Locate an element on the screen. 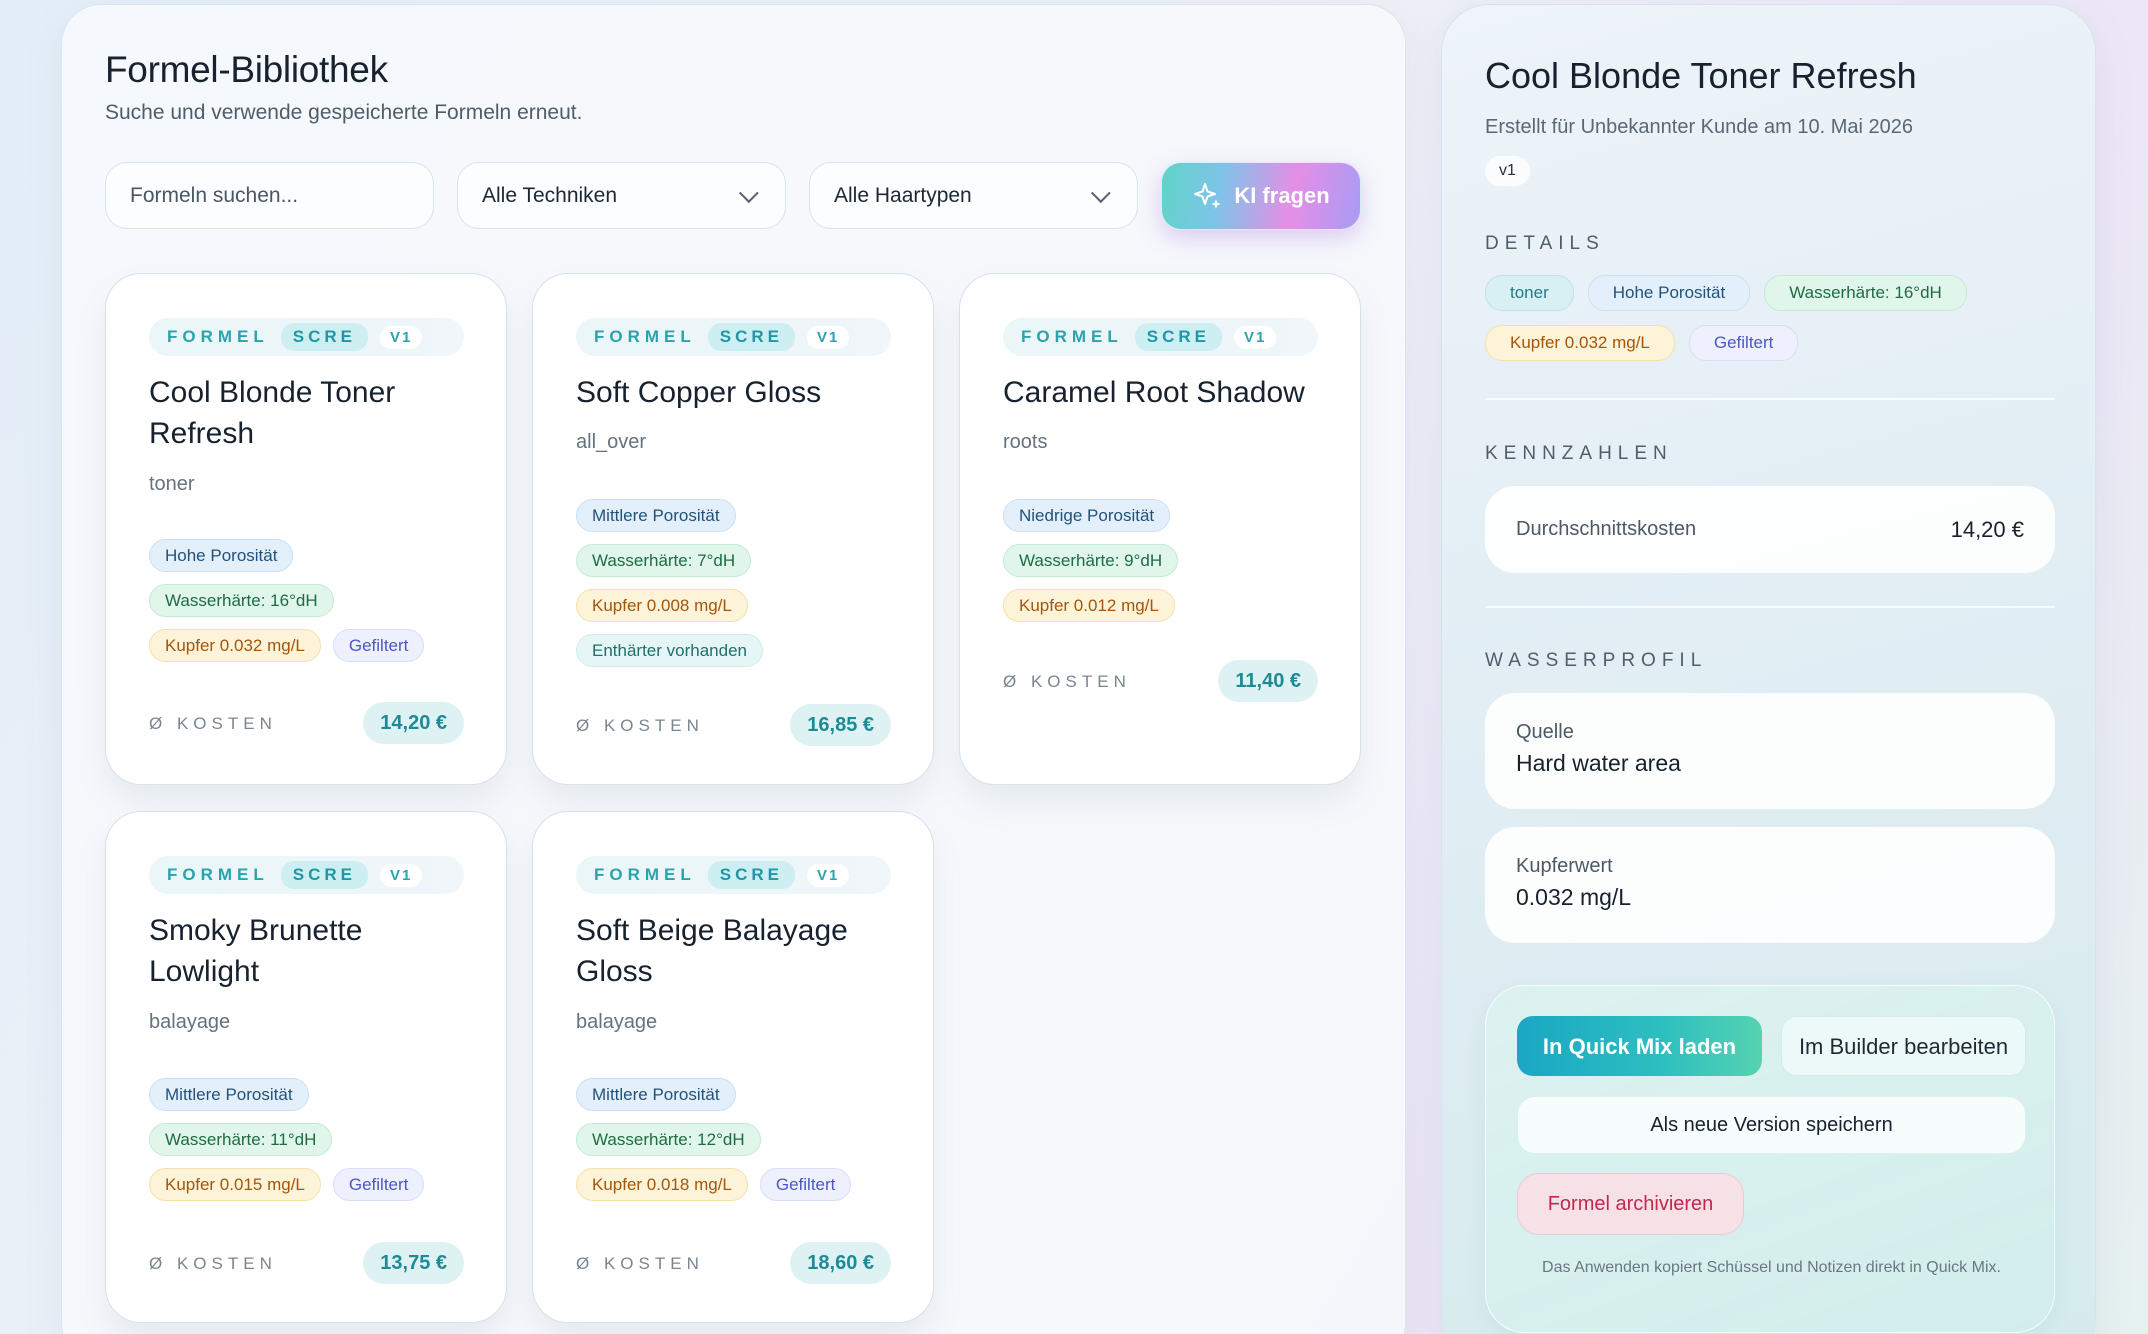 Image resolution: width=2148 pixels, height=1334 pixels. copper-value: 0.032 mg/L is located at coordinates (1574, 897).